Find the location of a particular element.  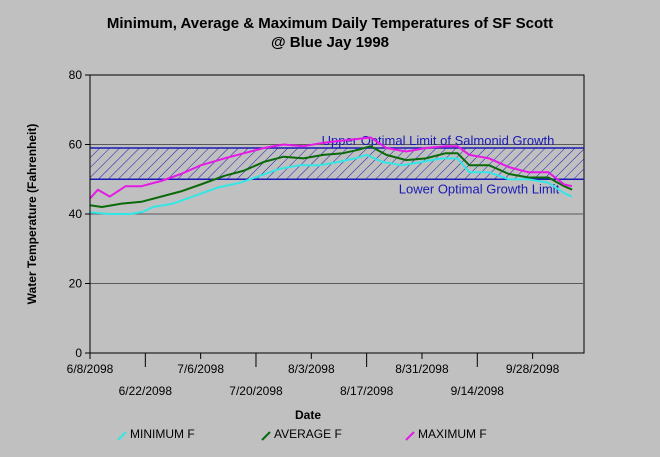

x-tick-label: 7/6/2098 is located at coordinates (200, 369).